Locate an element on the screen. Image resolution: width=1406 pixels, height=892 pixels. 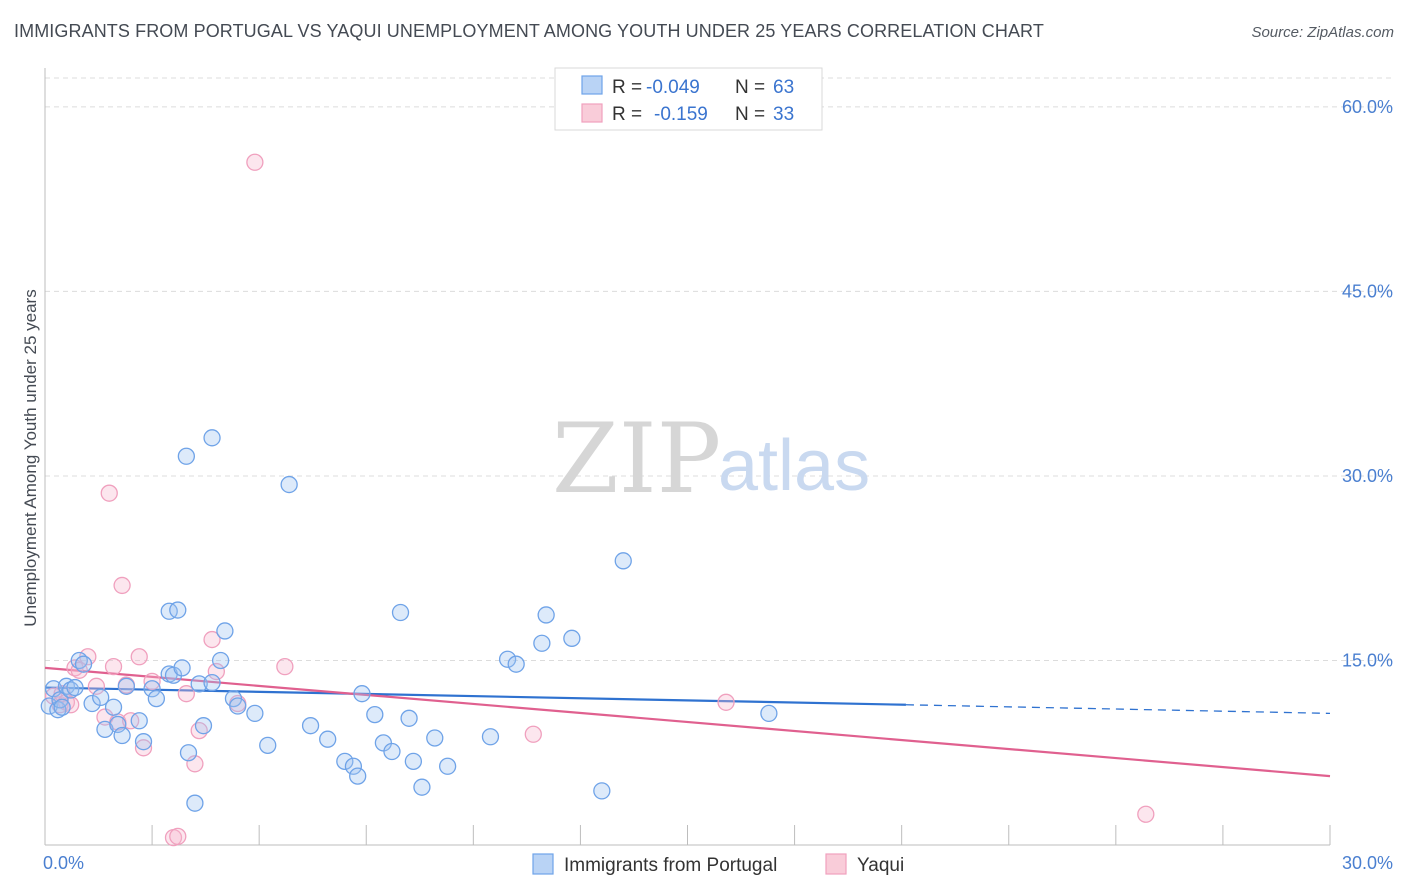
legend-r-label-portugal: R = is located at coordinates (627, 87).